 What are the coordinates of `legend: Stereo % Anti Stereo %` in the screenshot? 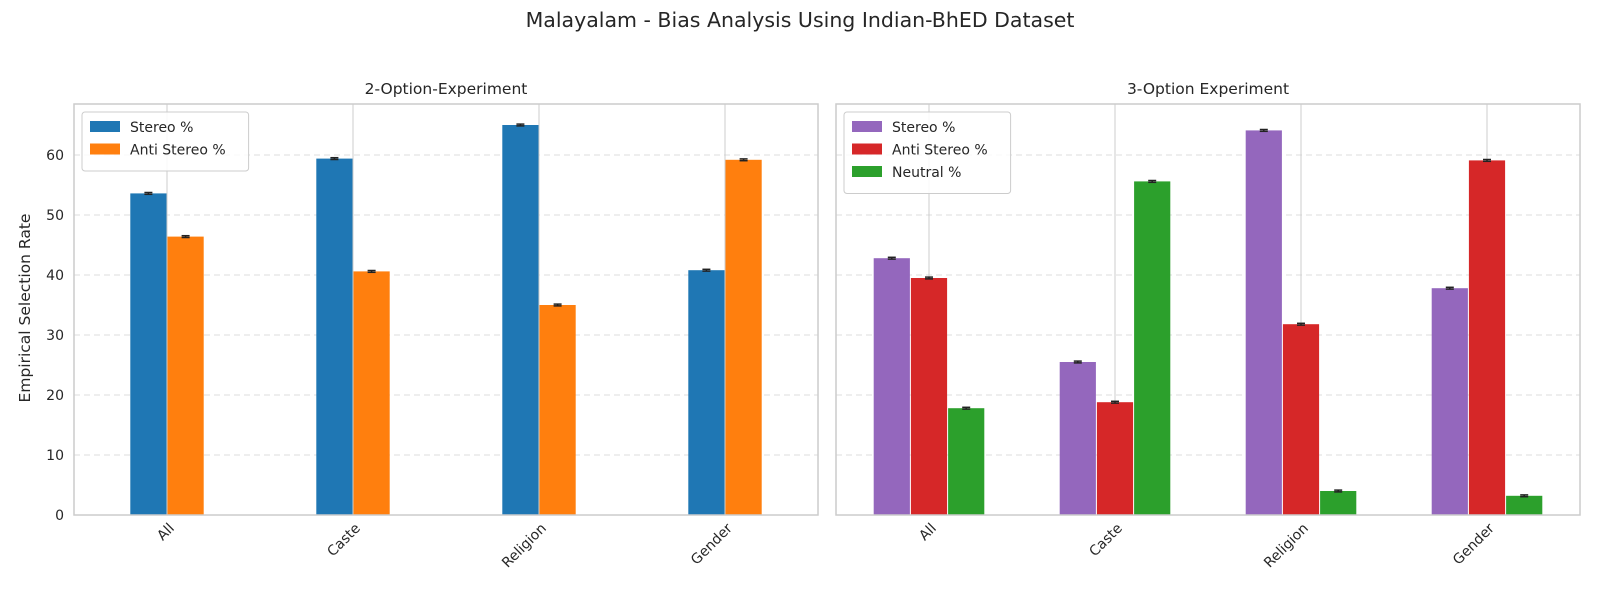 It's located at (165, 141).